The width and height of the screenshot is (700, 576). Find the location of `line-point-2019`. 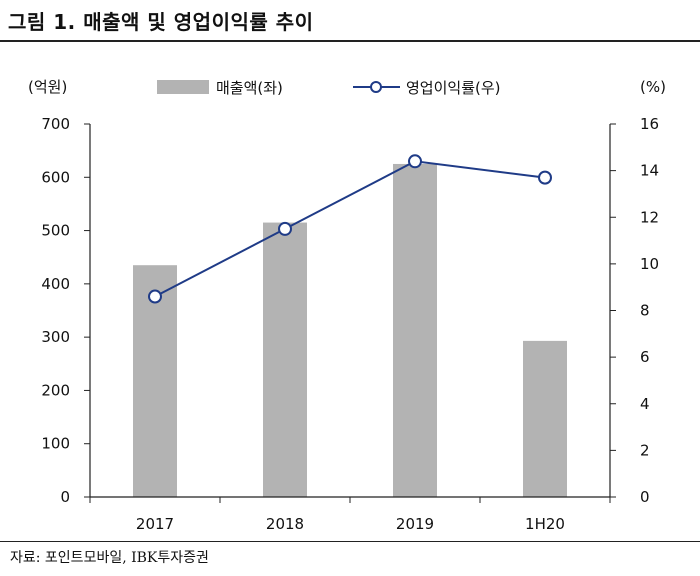

line-point-2019 is located at coordinates (415, 161).